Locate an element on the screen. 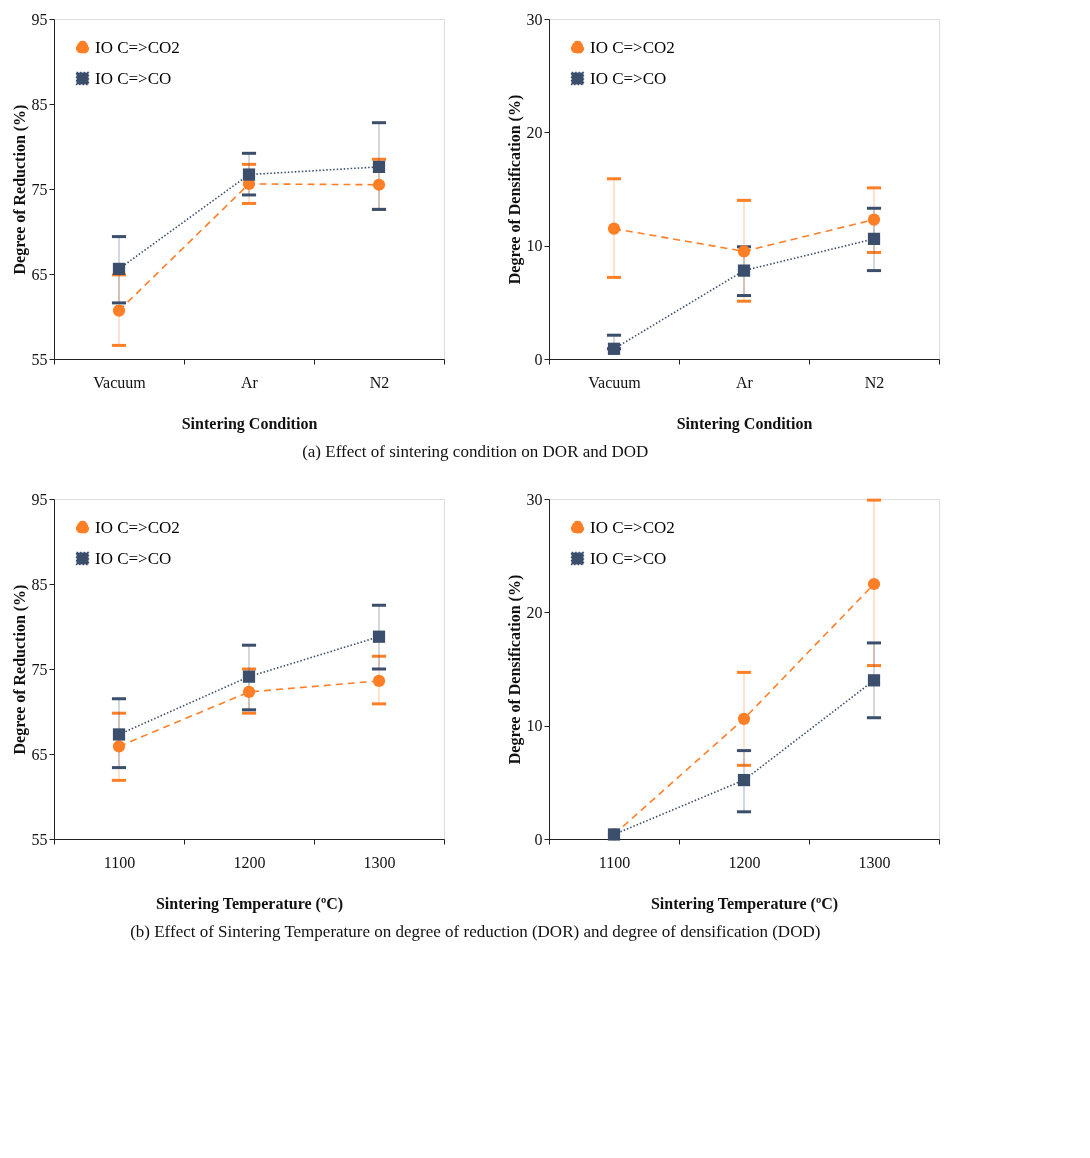 The width and height of the screenshot is (1090, 1158). text: (a) Effect of sintering condition on DOR and DOD is located at coordinates (475, 451).